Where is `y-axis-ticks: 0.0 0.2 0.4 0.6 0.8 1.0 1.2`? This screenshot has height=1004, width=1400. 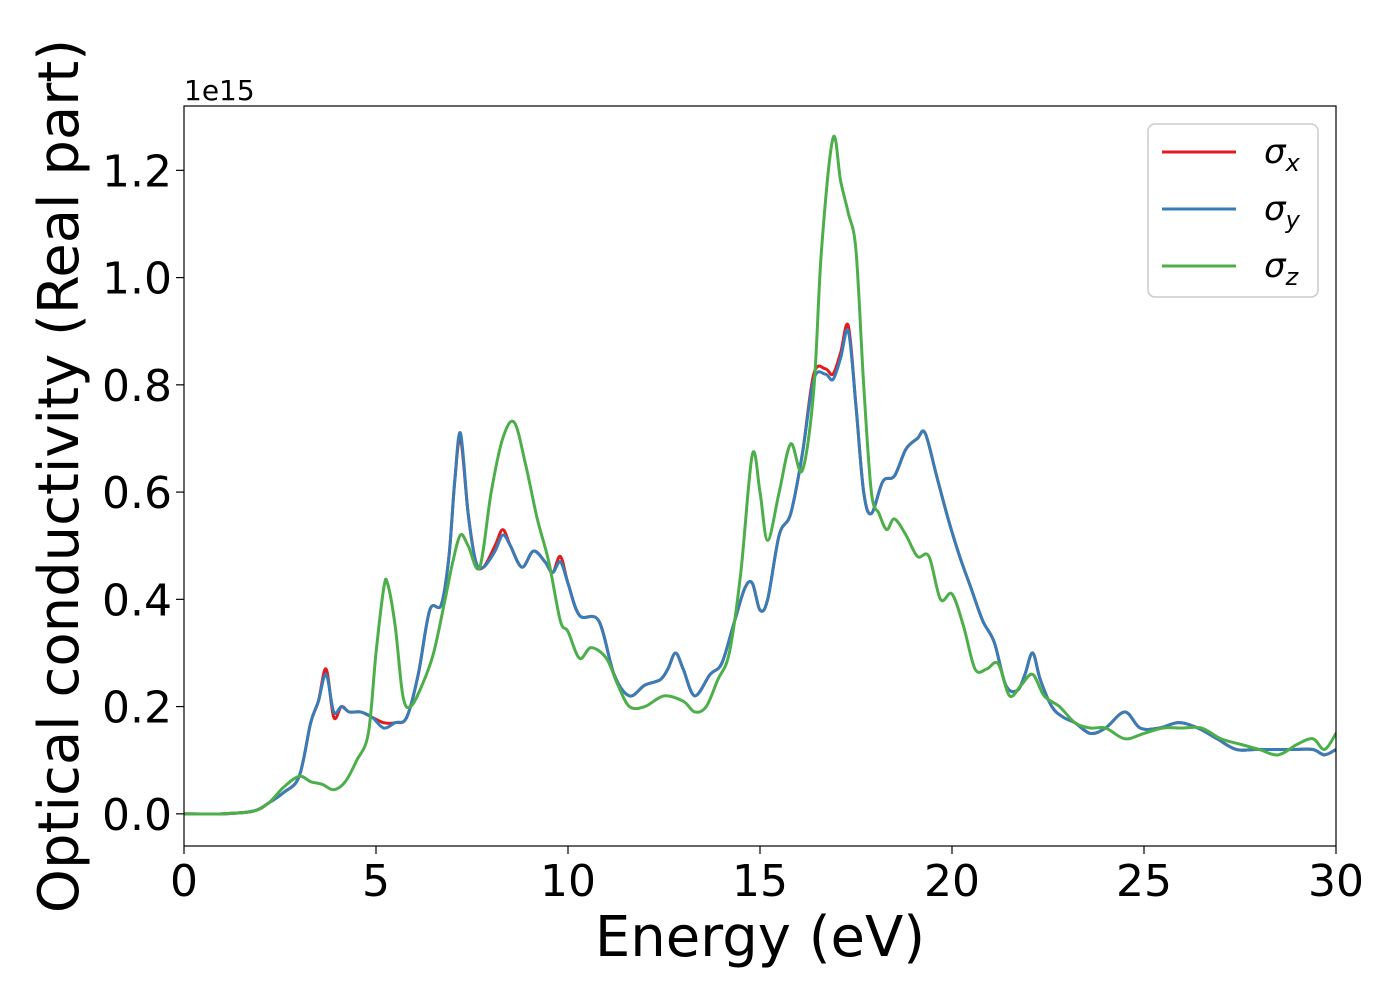
y-axis-ticks: 0.0 0.2 0.4 0.6 0.8 1.0 1.2 is located at coordinates (143, 493).